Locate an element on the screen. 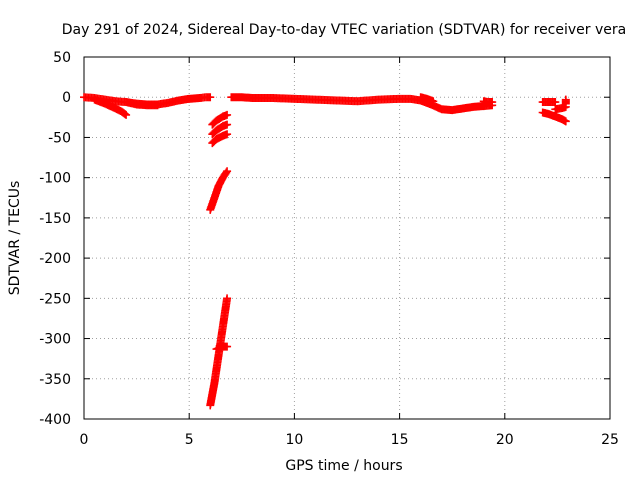 The image size is (640, 485). x-axis-label: GPS time / hours is located at coordinates (343, 466).